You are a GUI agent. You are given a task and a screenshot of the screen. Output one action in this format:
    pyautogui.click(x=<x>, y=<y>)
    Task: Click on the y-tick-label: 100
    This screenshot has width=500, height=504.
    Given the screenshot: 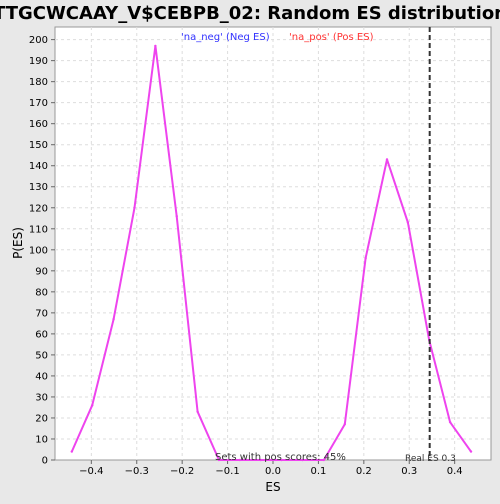 What is the action you would take?
    pyautogui.click(x=38, y=250)
    